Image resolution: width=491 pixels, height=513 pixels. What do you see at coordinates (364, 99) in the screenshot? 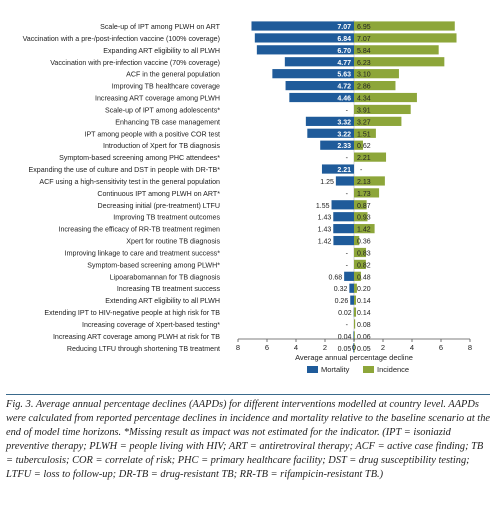
I see `incidence-value-label: 4.34` at bounding box center [364, 99].